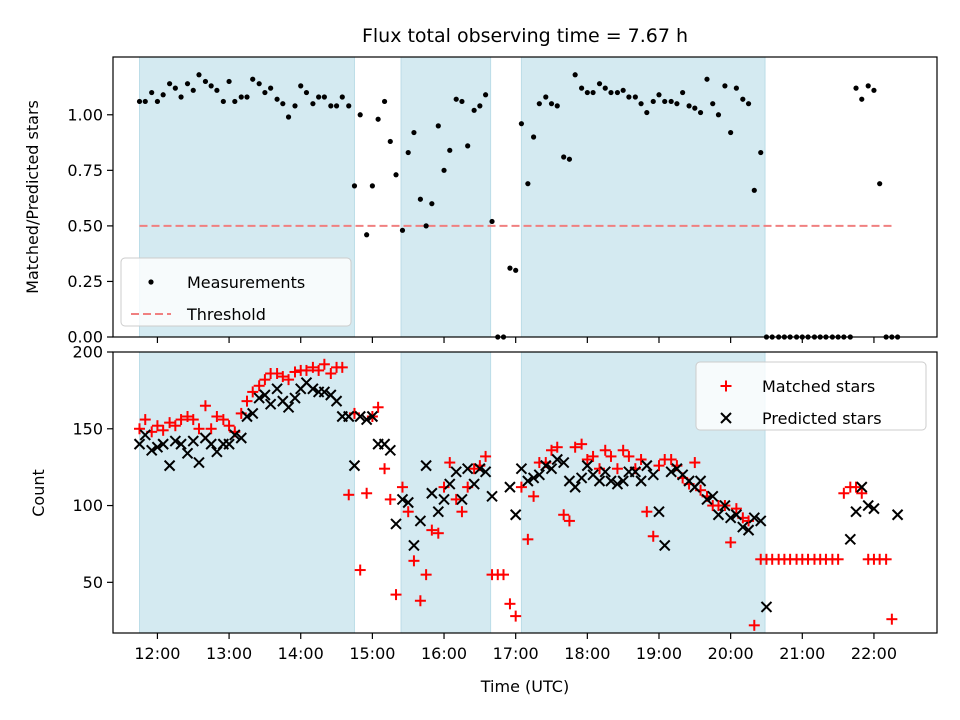 The height and width of the screenshot is (720, 960). What do you see at coordinates (818, 386) in the screenshot?
I see `legend-label: Matched stars` at bounding box center [818, 386].